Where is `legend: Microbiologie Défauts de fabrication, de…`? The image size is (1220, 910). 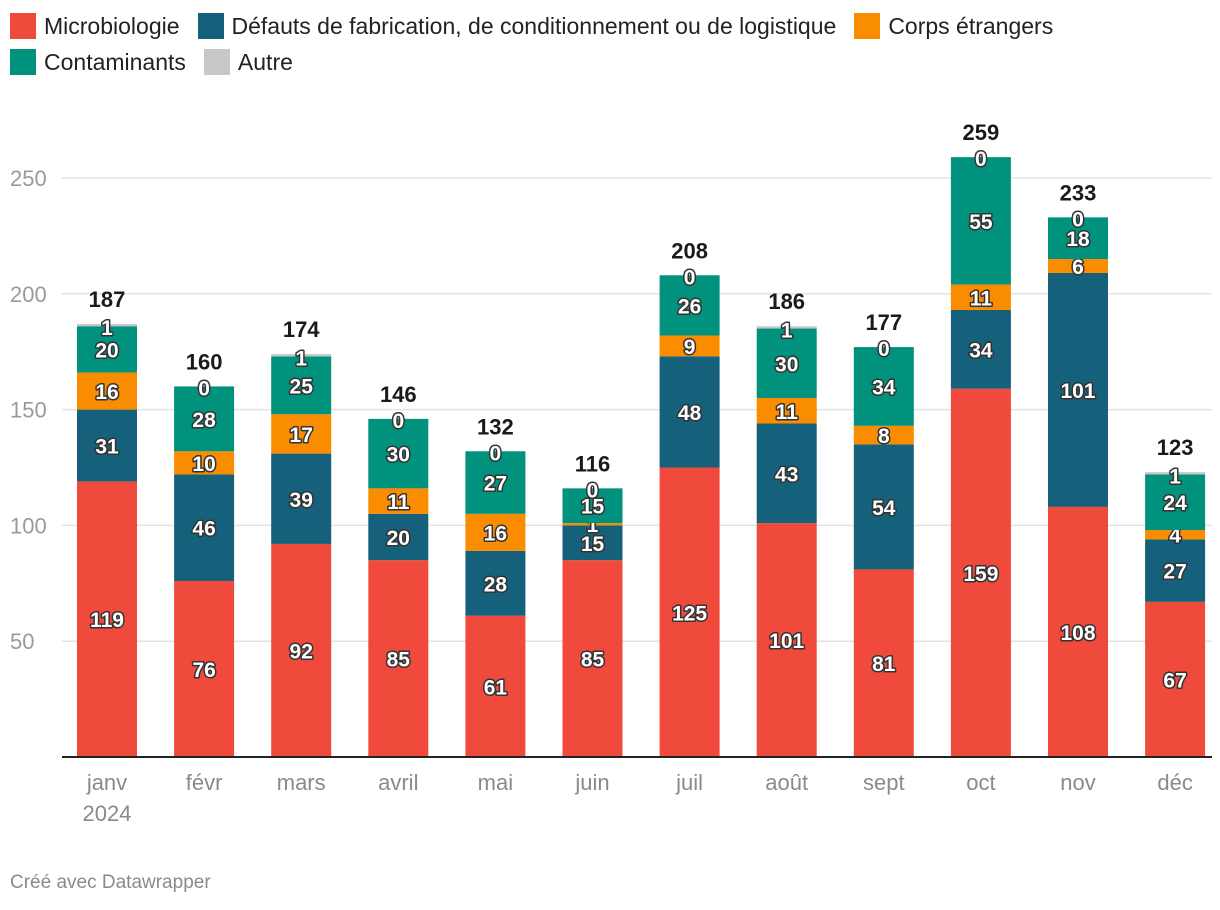 legend: Microbiologie Défauts de fabrication, de… is located at coordinates (610, 44).